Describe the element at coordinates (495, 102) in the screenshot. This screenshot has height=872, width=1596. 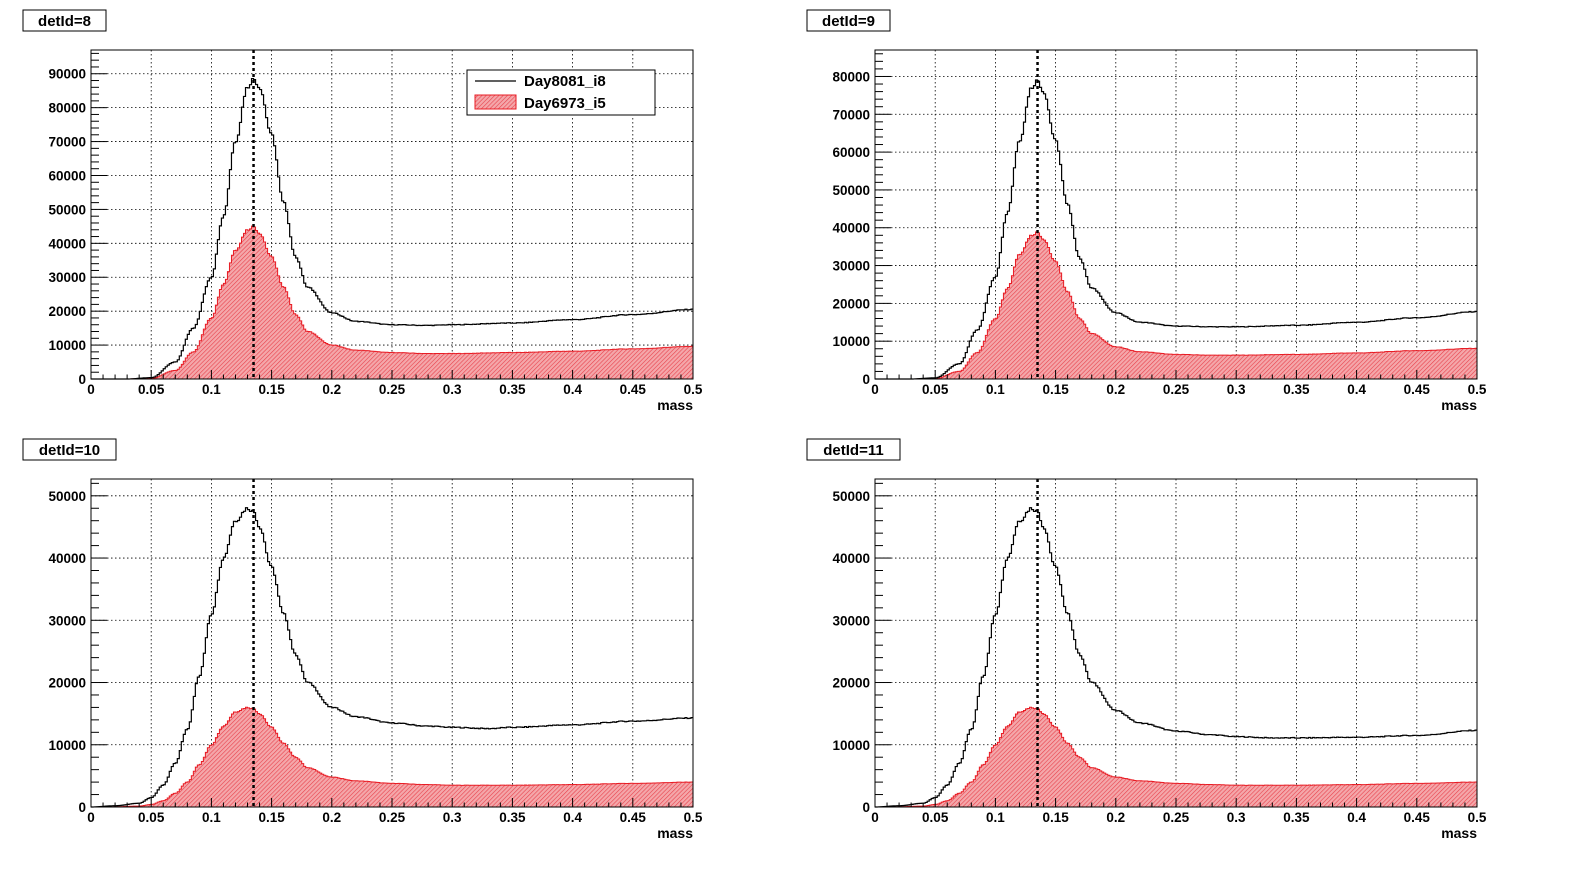
I see `legend-swatch-day6973` at that location.